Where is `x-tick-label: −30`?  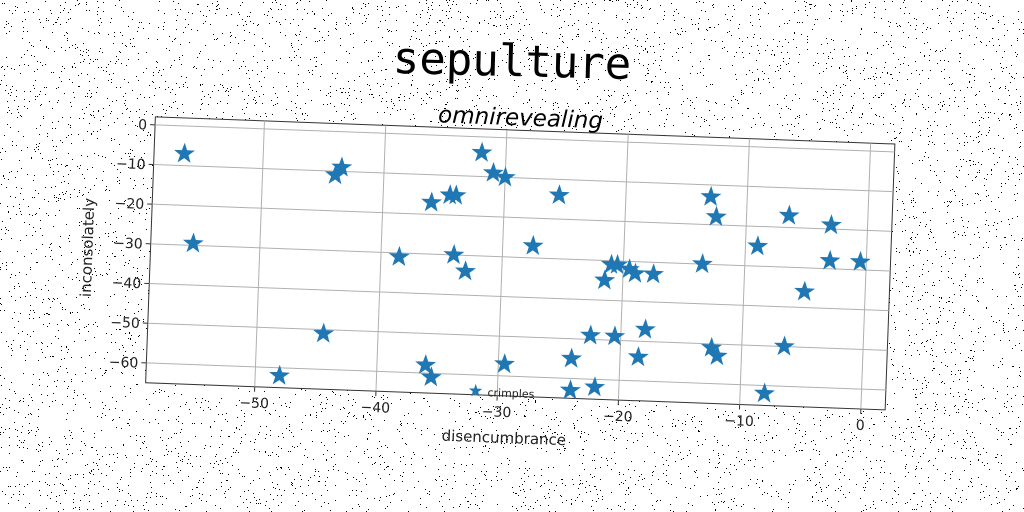
x-tick-label: −30 is located at coordinates (497, 412).